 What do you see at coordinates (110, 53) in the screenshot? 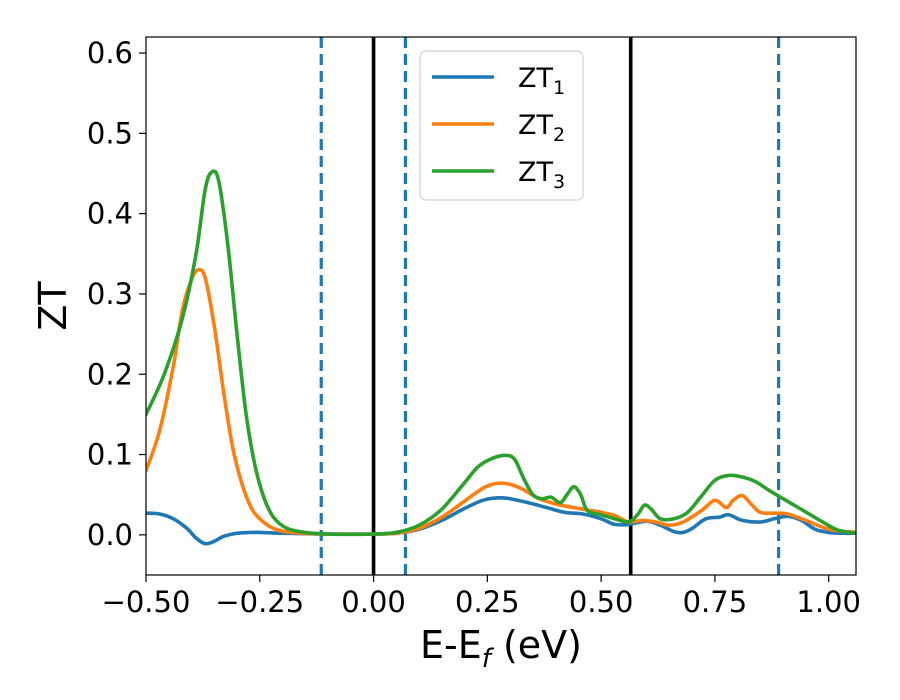
I see `y-tick-label: 0.6` at bounding box center [110, 53].